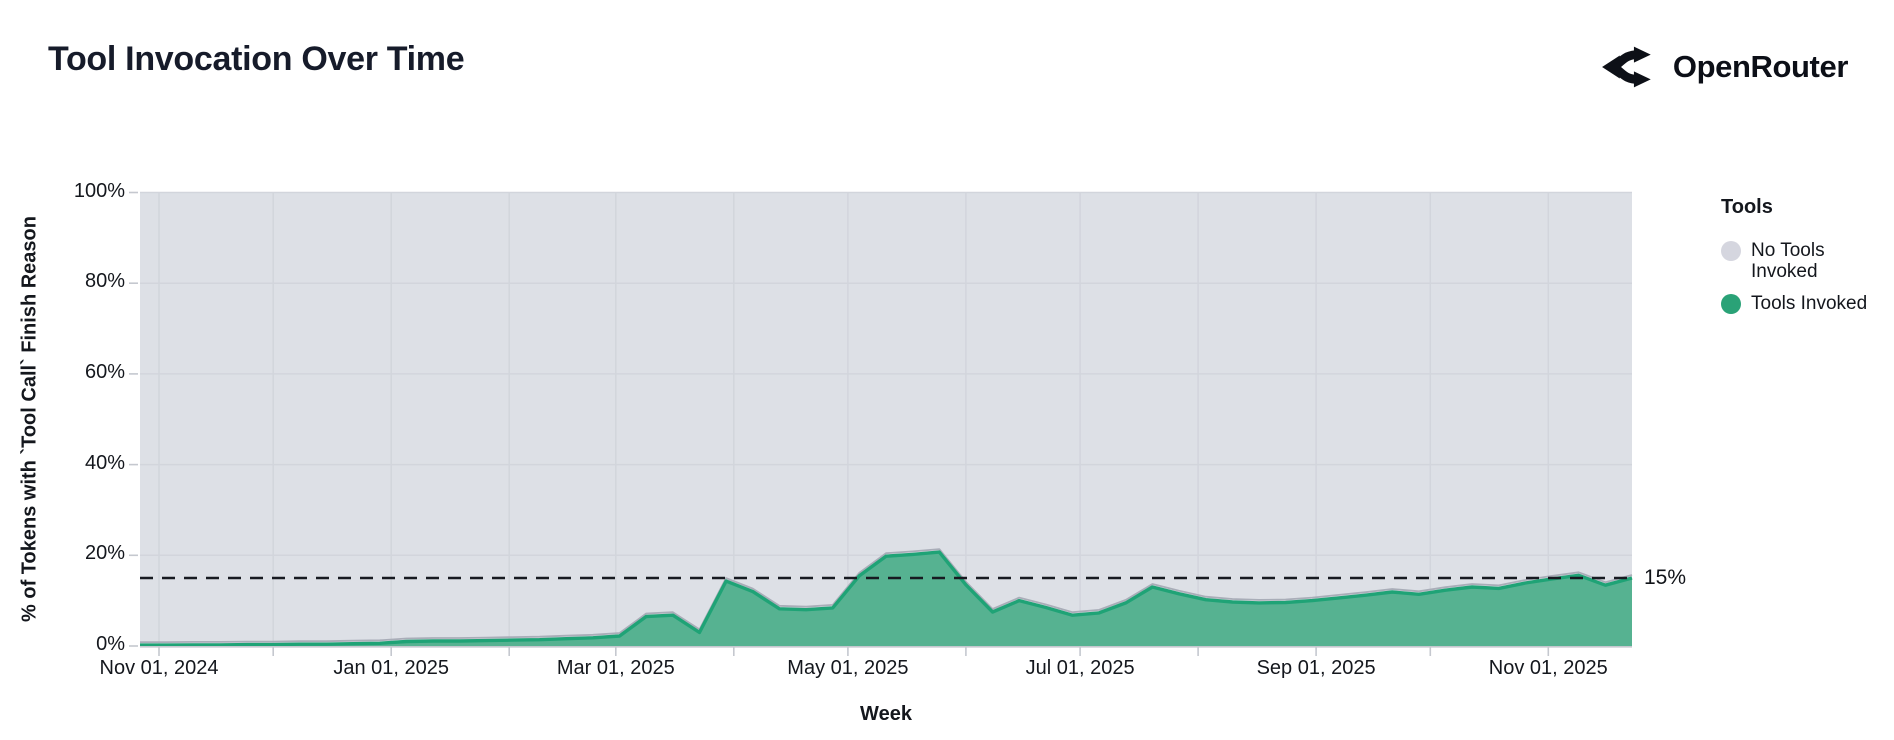 The image size is (1894, 740). What do you see at coordinates (848, 668) in the screenshot?
I see `x-tick-label: May 01, 2025` at bounding box center [848, 668].